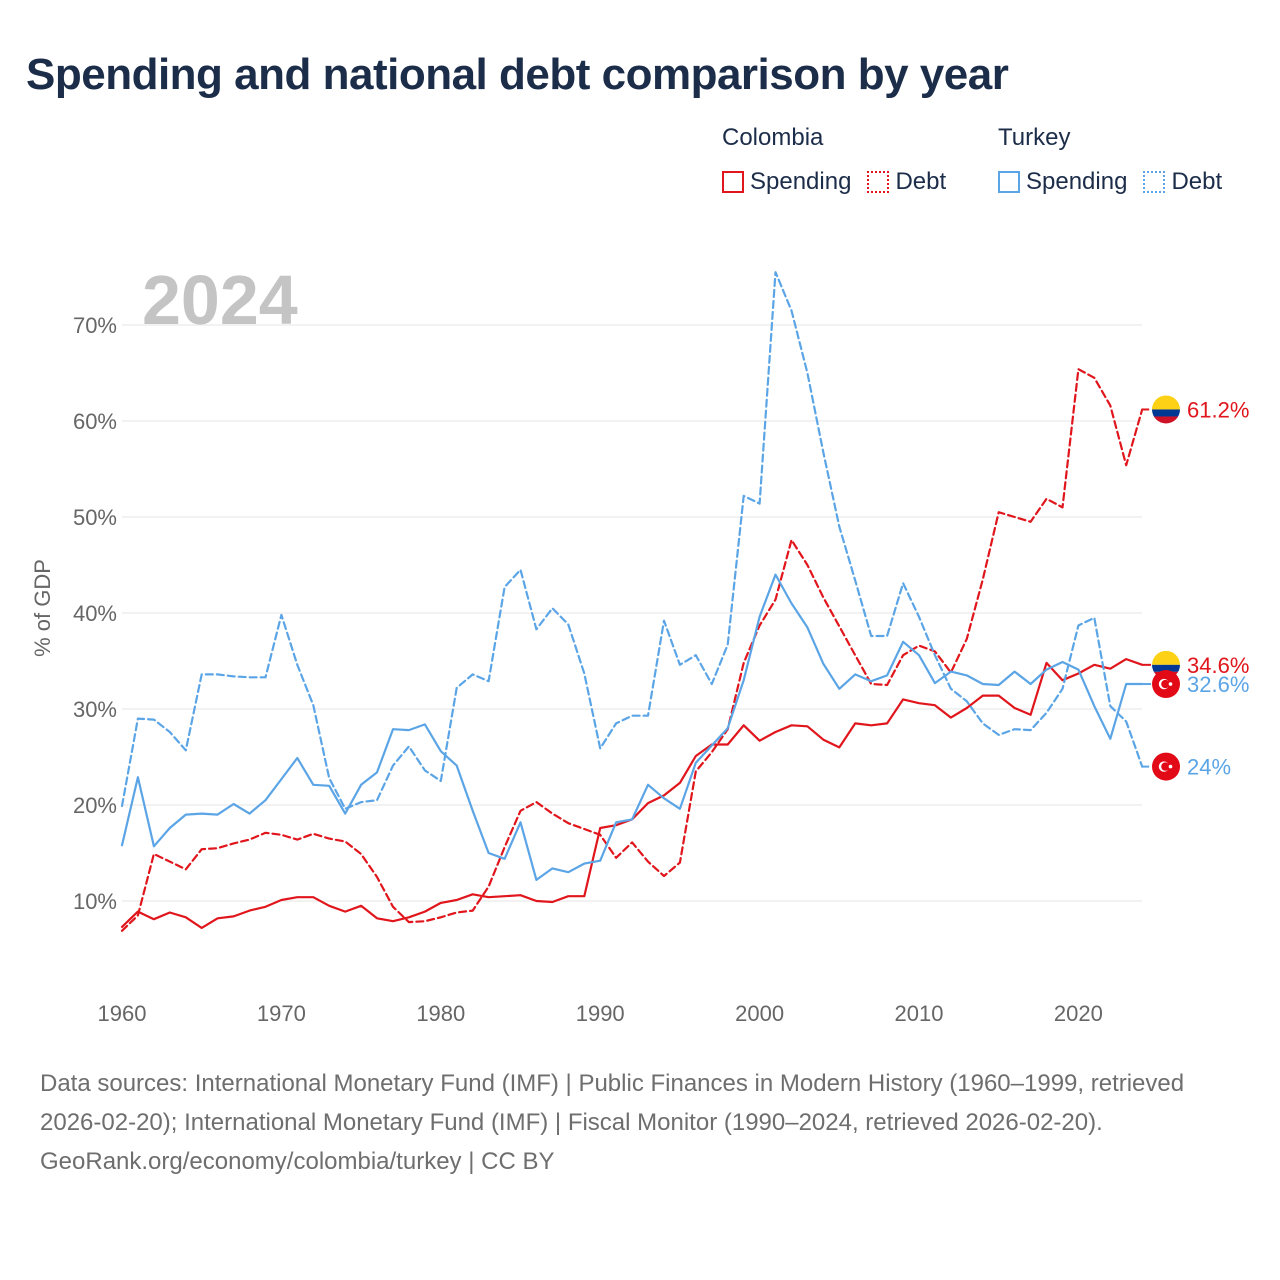 This screenshot has height=1280, width=1280. What do you see at coordinates (95, 325) in the screenshot?
I see `y-tick-label: 70%` at bounding box center [95, 325].